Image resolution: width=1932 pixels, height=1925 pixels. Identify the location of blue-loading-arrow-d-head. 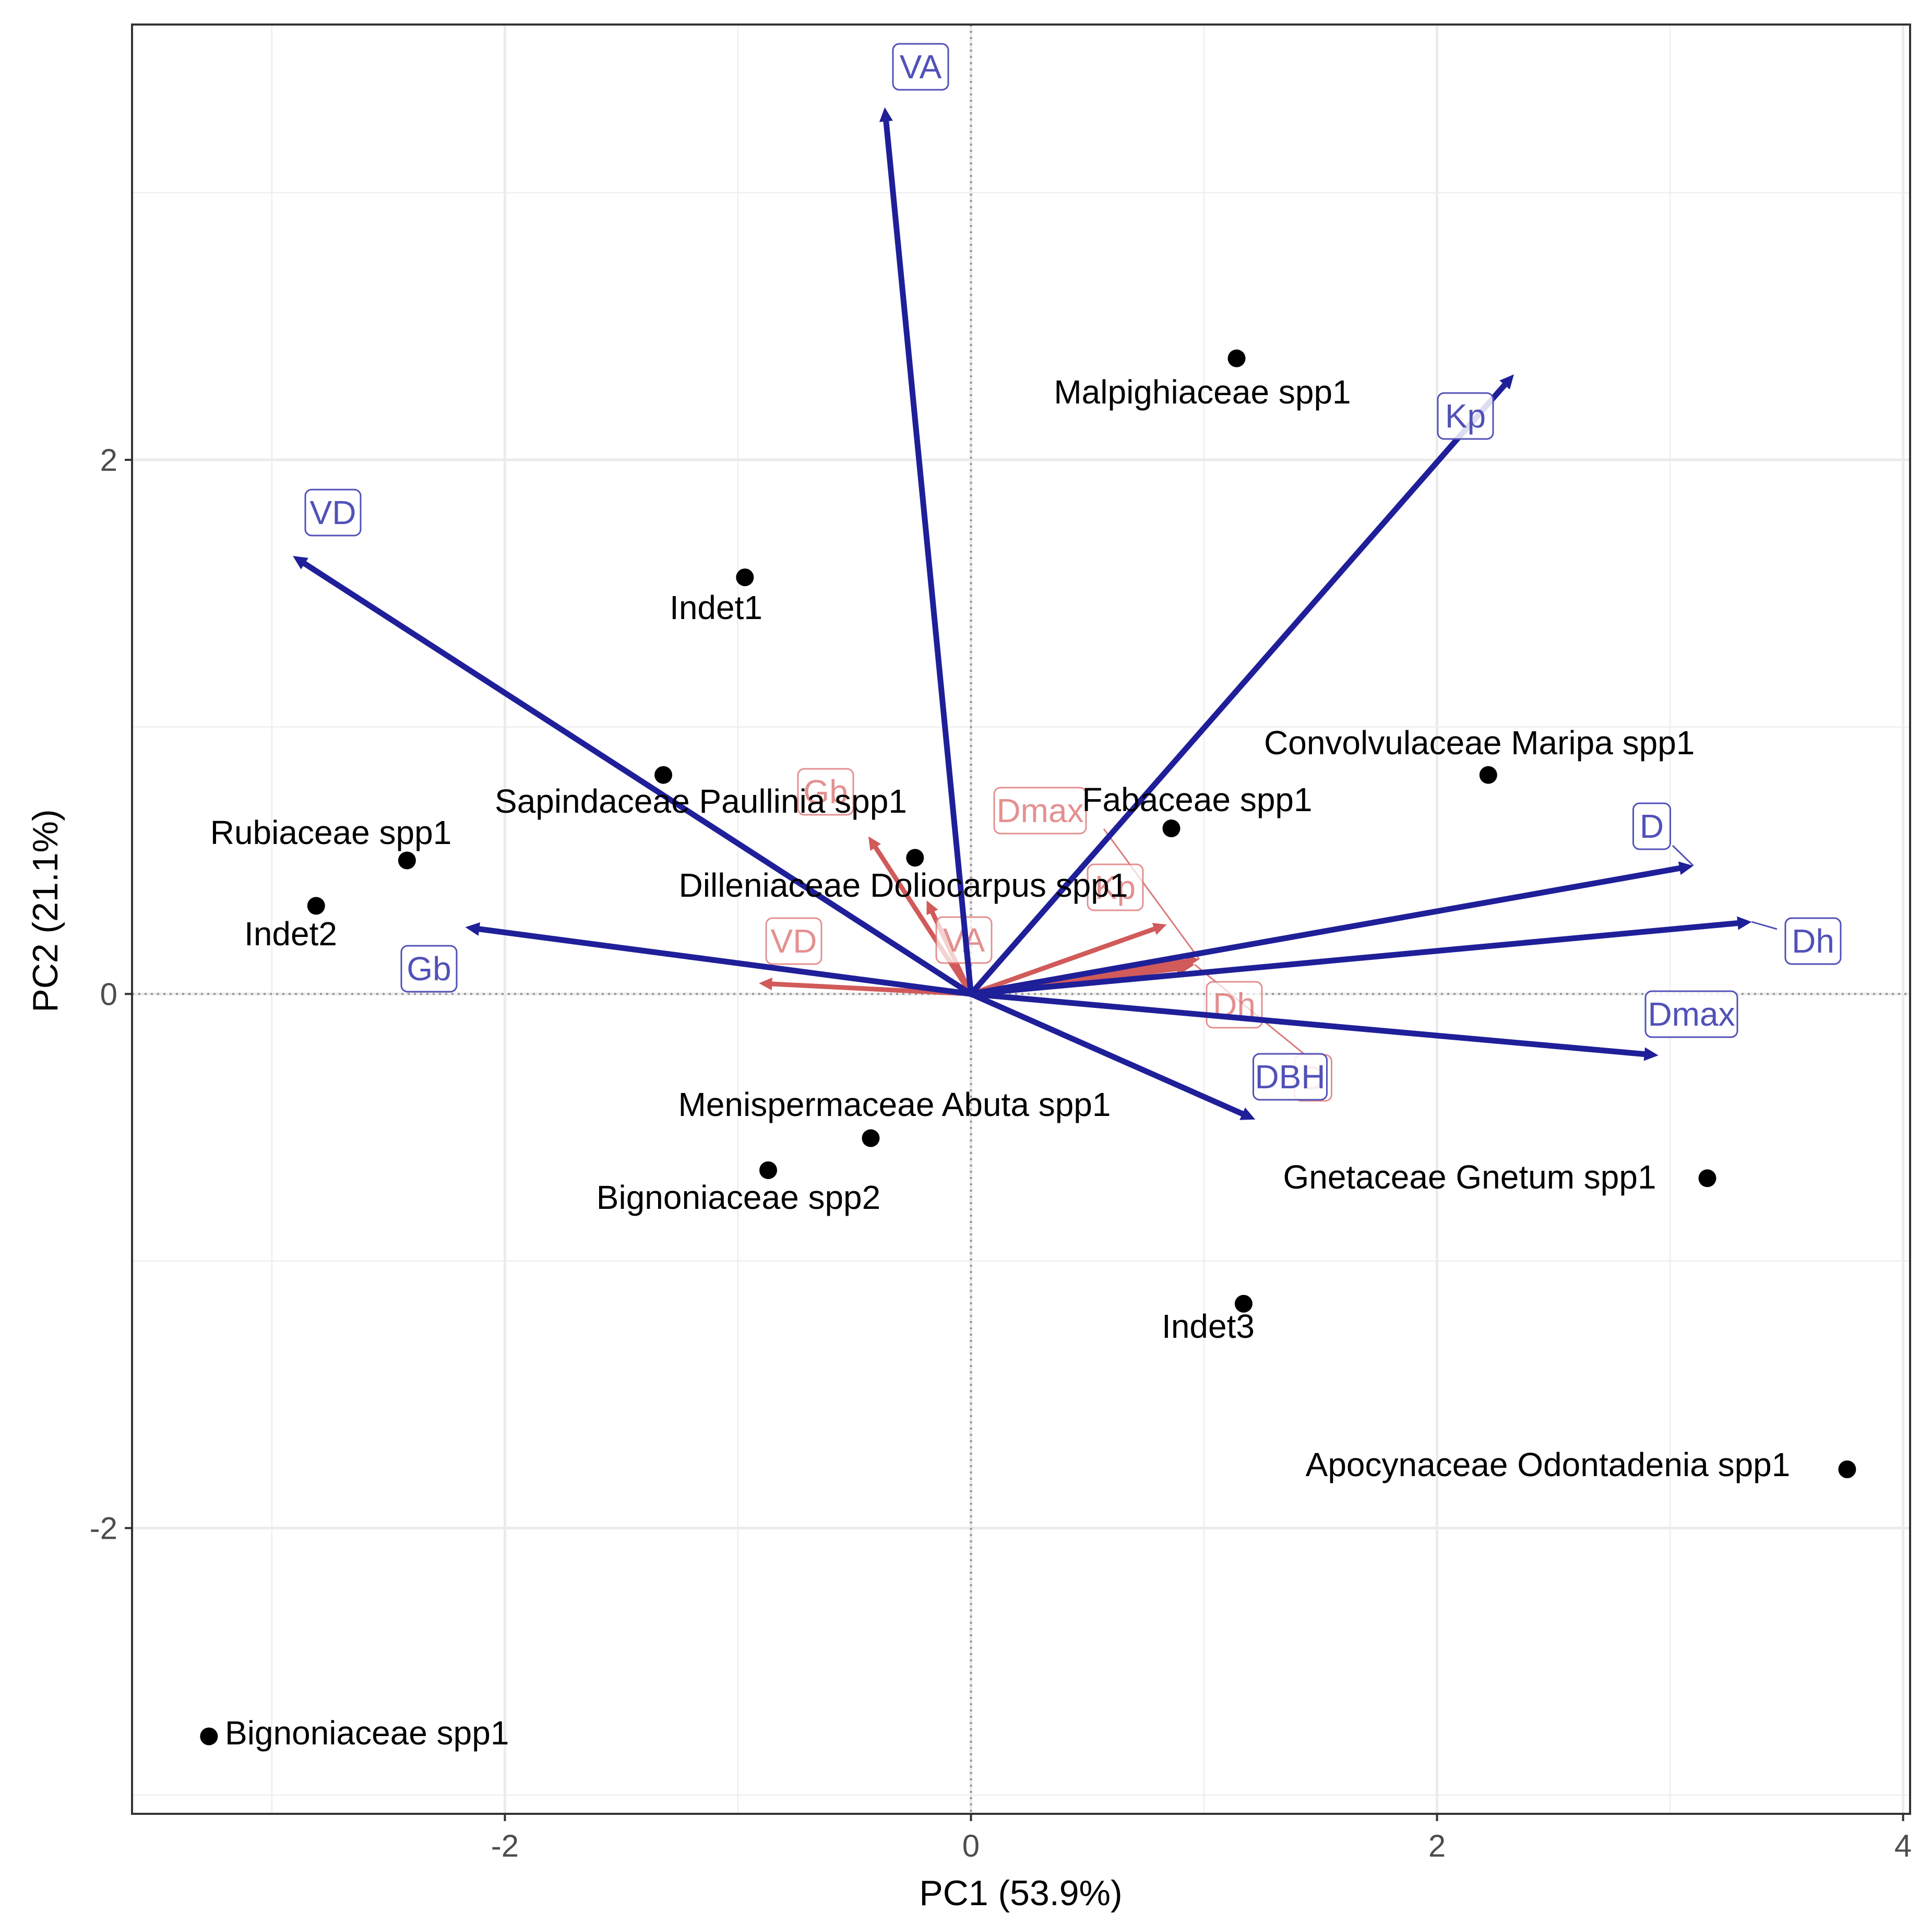
(1686, 868).